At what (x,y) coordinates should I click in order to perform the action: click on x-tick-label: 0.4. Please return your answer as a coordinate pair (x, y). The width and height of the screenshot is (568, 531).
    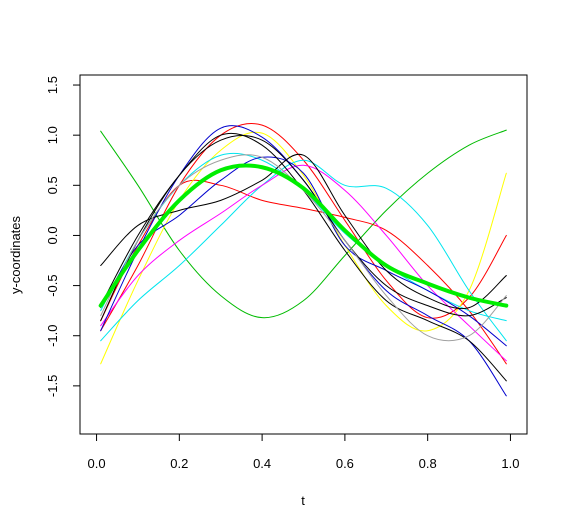
    Looking at the image, I should click on (262, 463).